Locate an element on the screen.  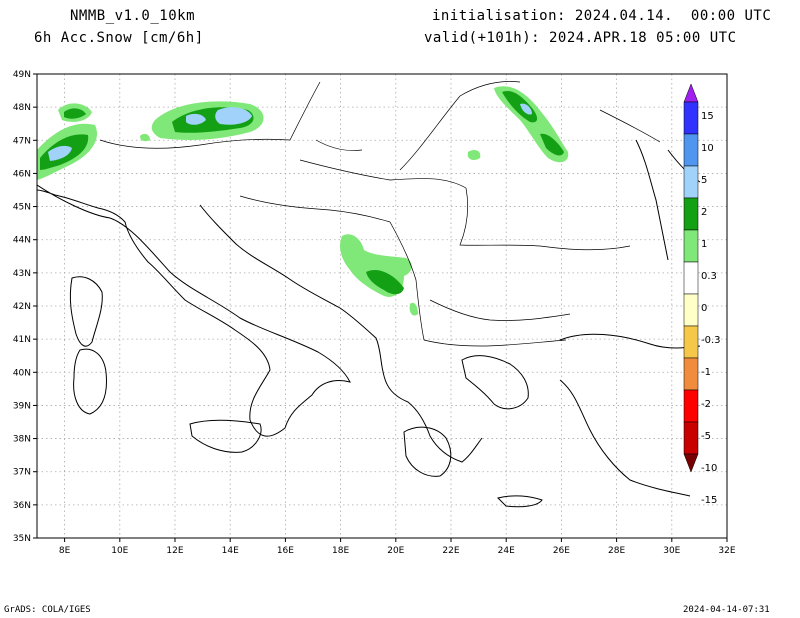
turkey-north-coast is located at coordinates (630, 341).